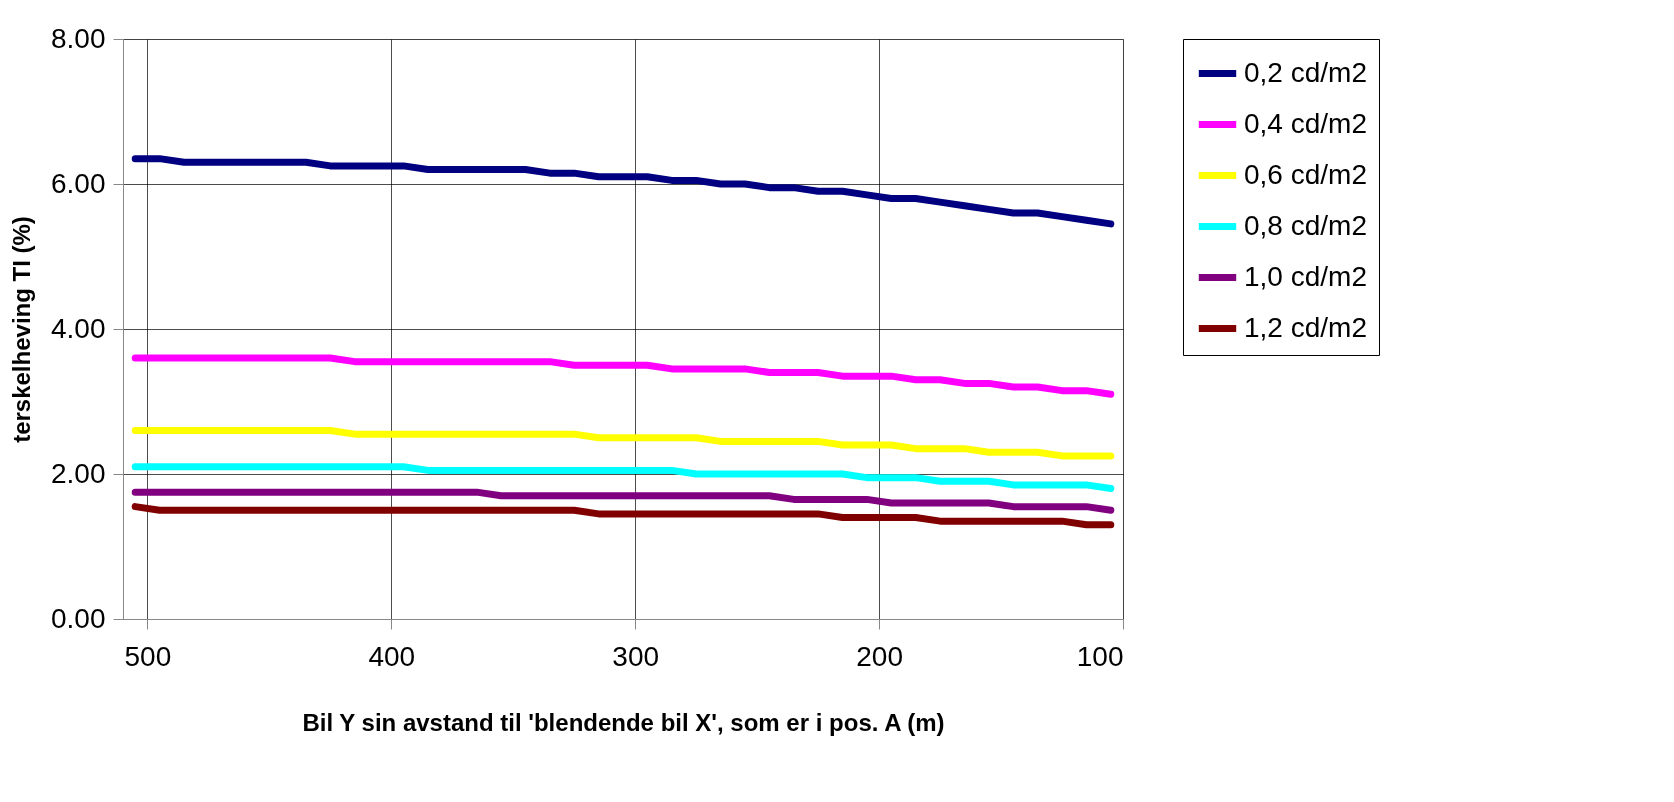 The image size is (1674, 802). I want to click on x-tick-label: 100, so click(1100, 656).